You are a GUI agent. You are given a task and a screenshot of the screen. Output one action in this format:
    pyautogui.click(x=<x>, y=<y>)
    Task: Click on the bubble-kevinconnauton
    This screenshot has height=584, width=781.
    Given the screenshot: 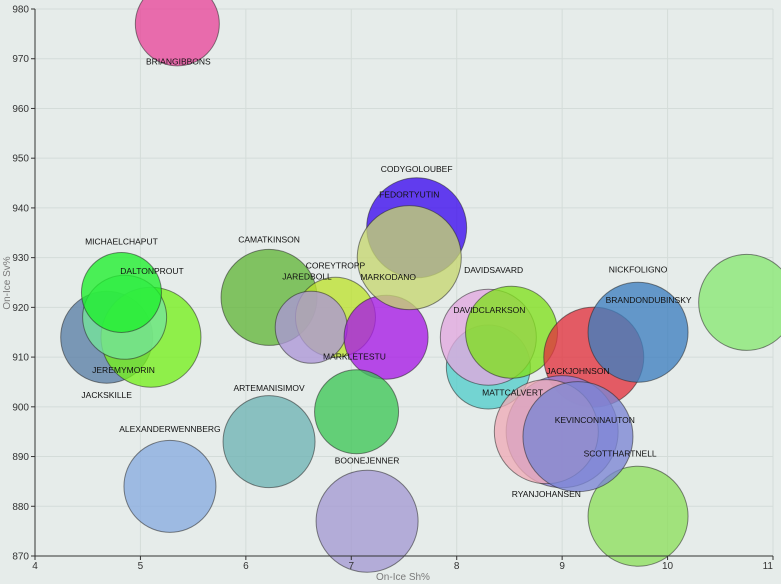 What is the action you would take?
    pyautogui.click(x=638, y=516)
    